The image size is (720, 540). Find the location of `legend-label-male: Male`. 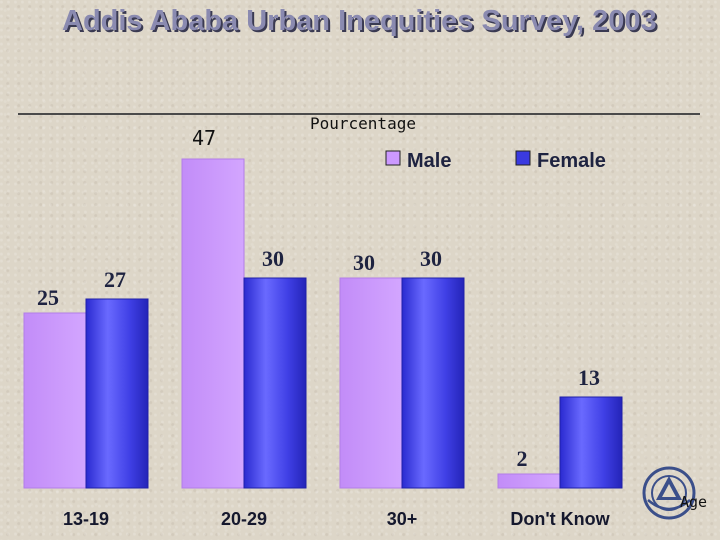

legend-label-male: Male is located at coordinates (429, 161).